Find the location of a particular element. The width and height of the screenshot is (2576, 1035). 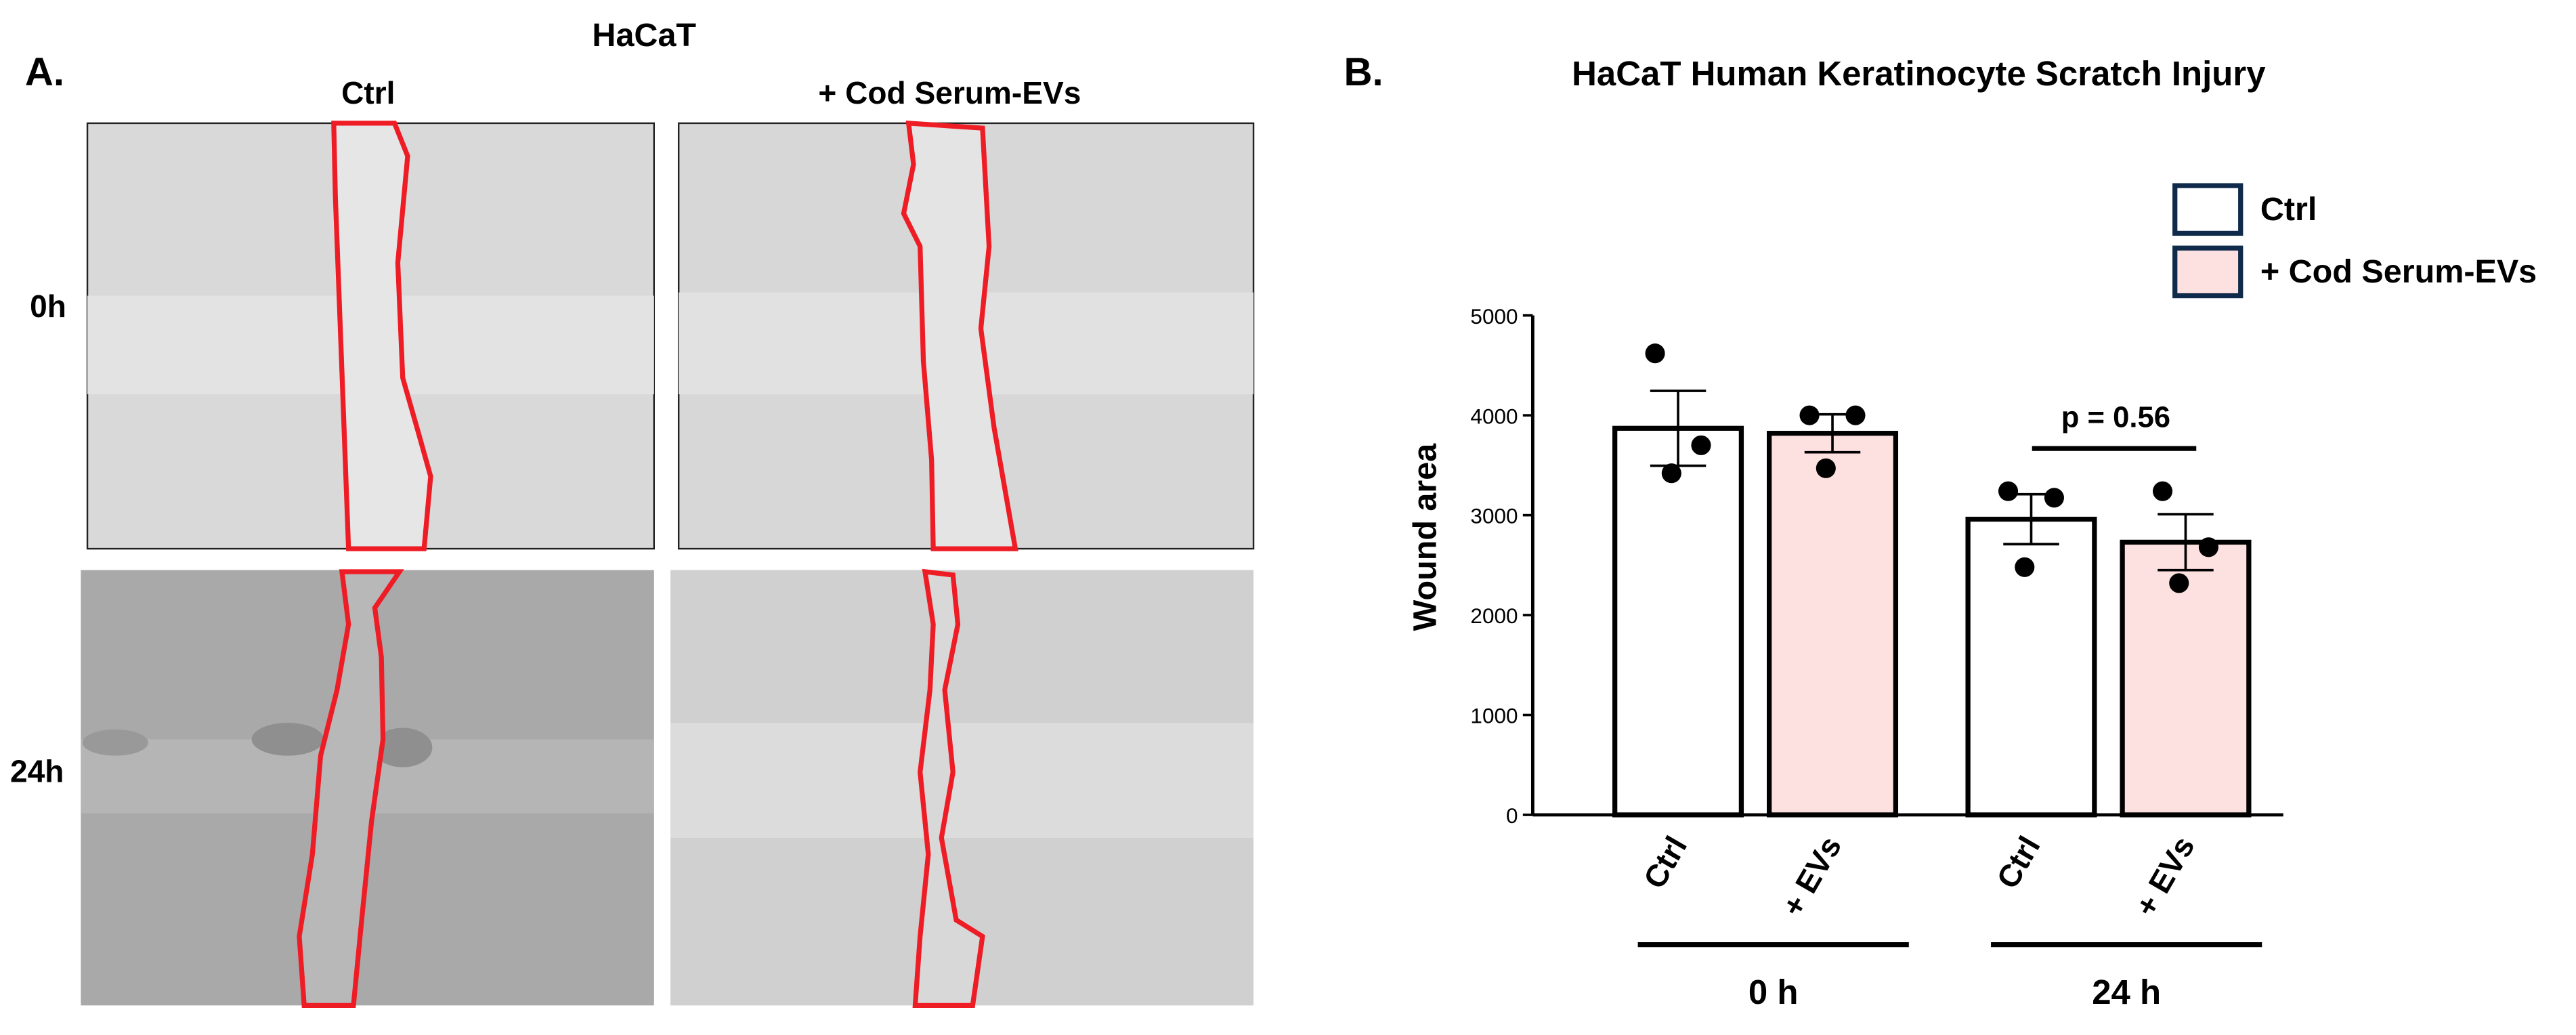

legend-label: Ctrl is located at coordinates (2288, 209).